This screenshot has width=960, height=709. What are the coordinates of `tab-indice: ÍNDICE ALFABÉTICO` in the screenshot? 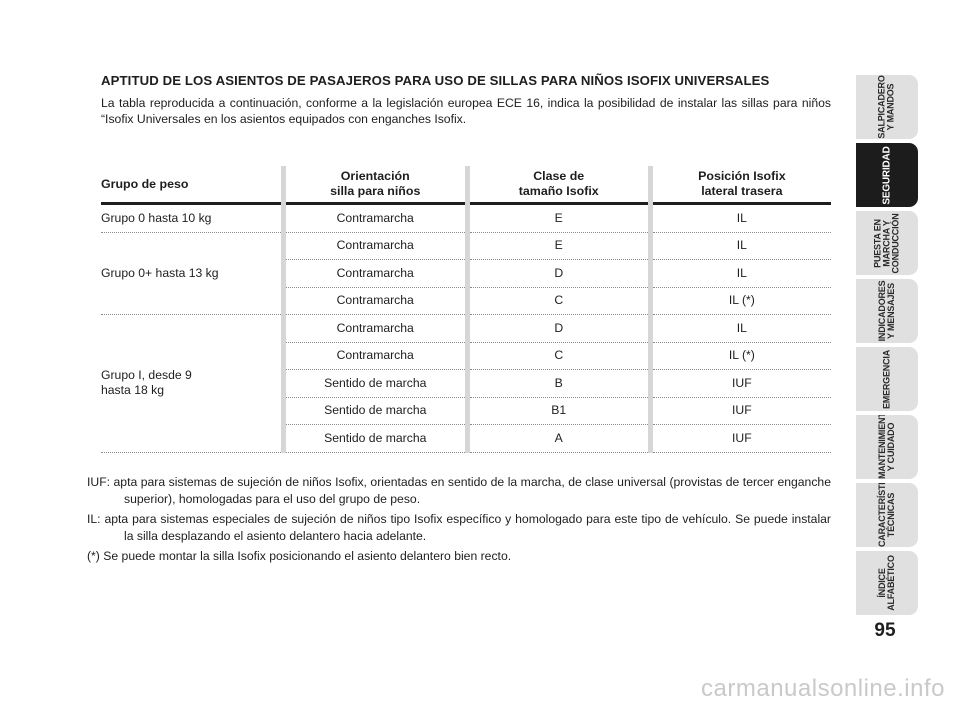 It's located at (887, 583).